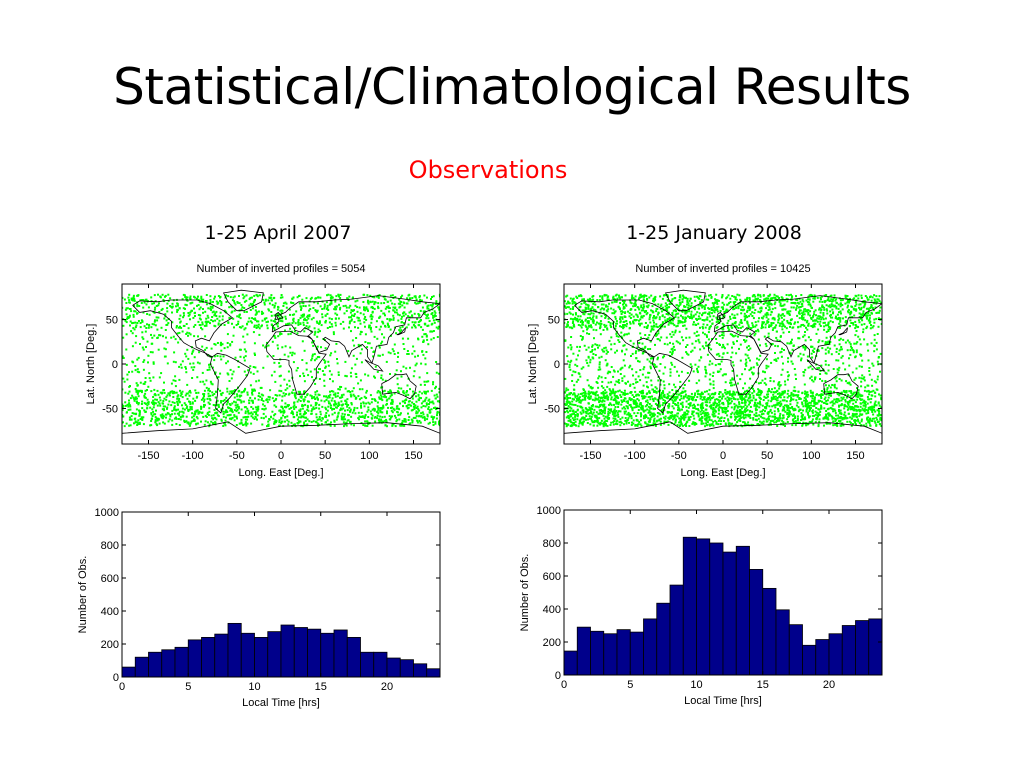 This screenshot has height=768, width=1024. What do you see at coordinates (91, 364) in the screenshot?
I see `y-axis-label: Lat. North [Deg.]` at bounding box center [91, 364].